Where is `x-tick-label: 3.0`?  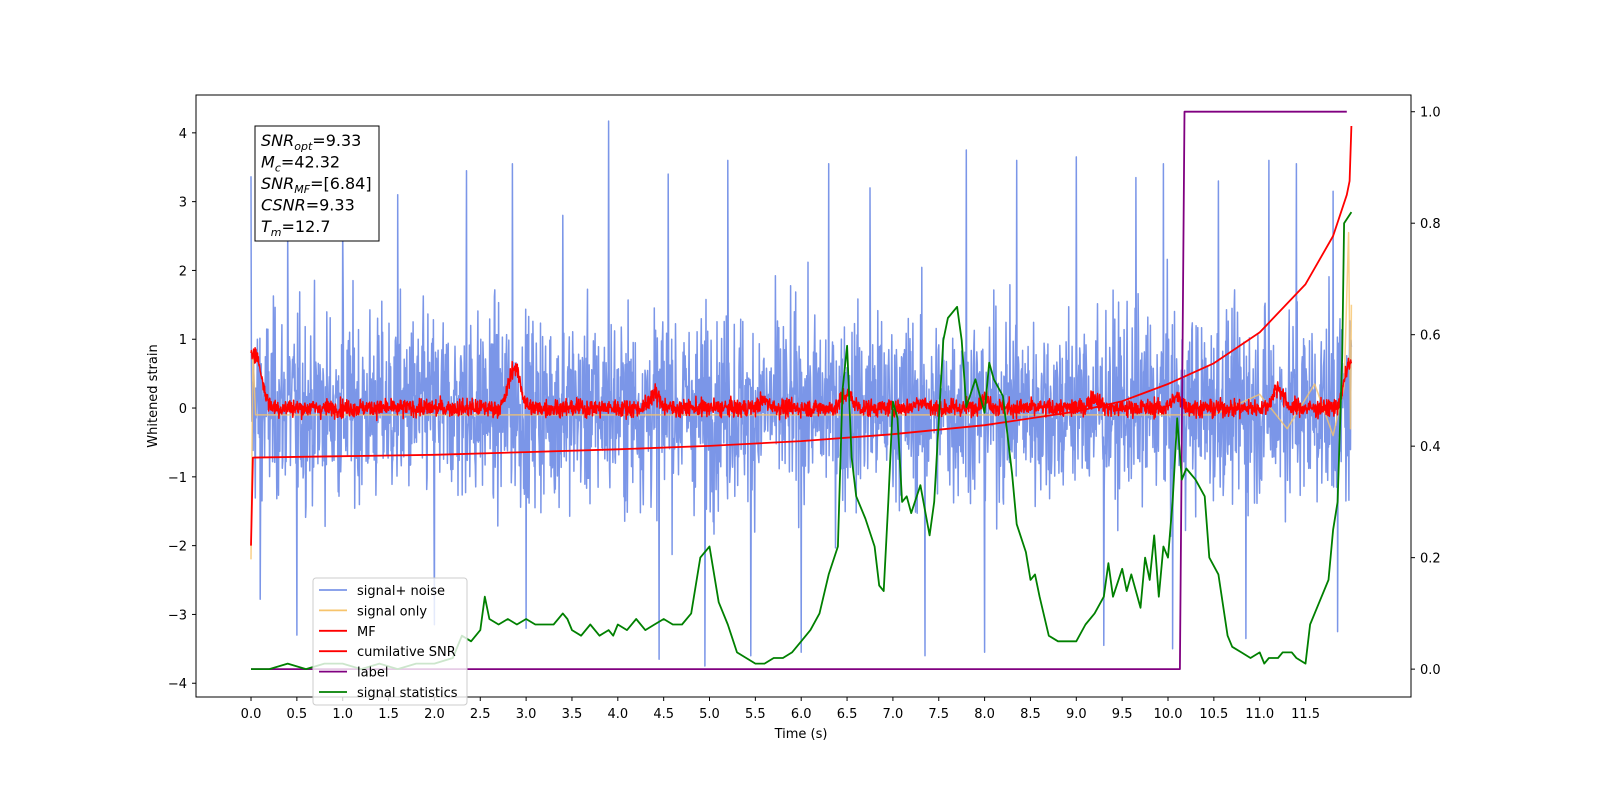
x-tick-label: 3.0 is located at coordinates (526, 714).